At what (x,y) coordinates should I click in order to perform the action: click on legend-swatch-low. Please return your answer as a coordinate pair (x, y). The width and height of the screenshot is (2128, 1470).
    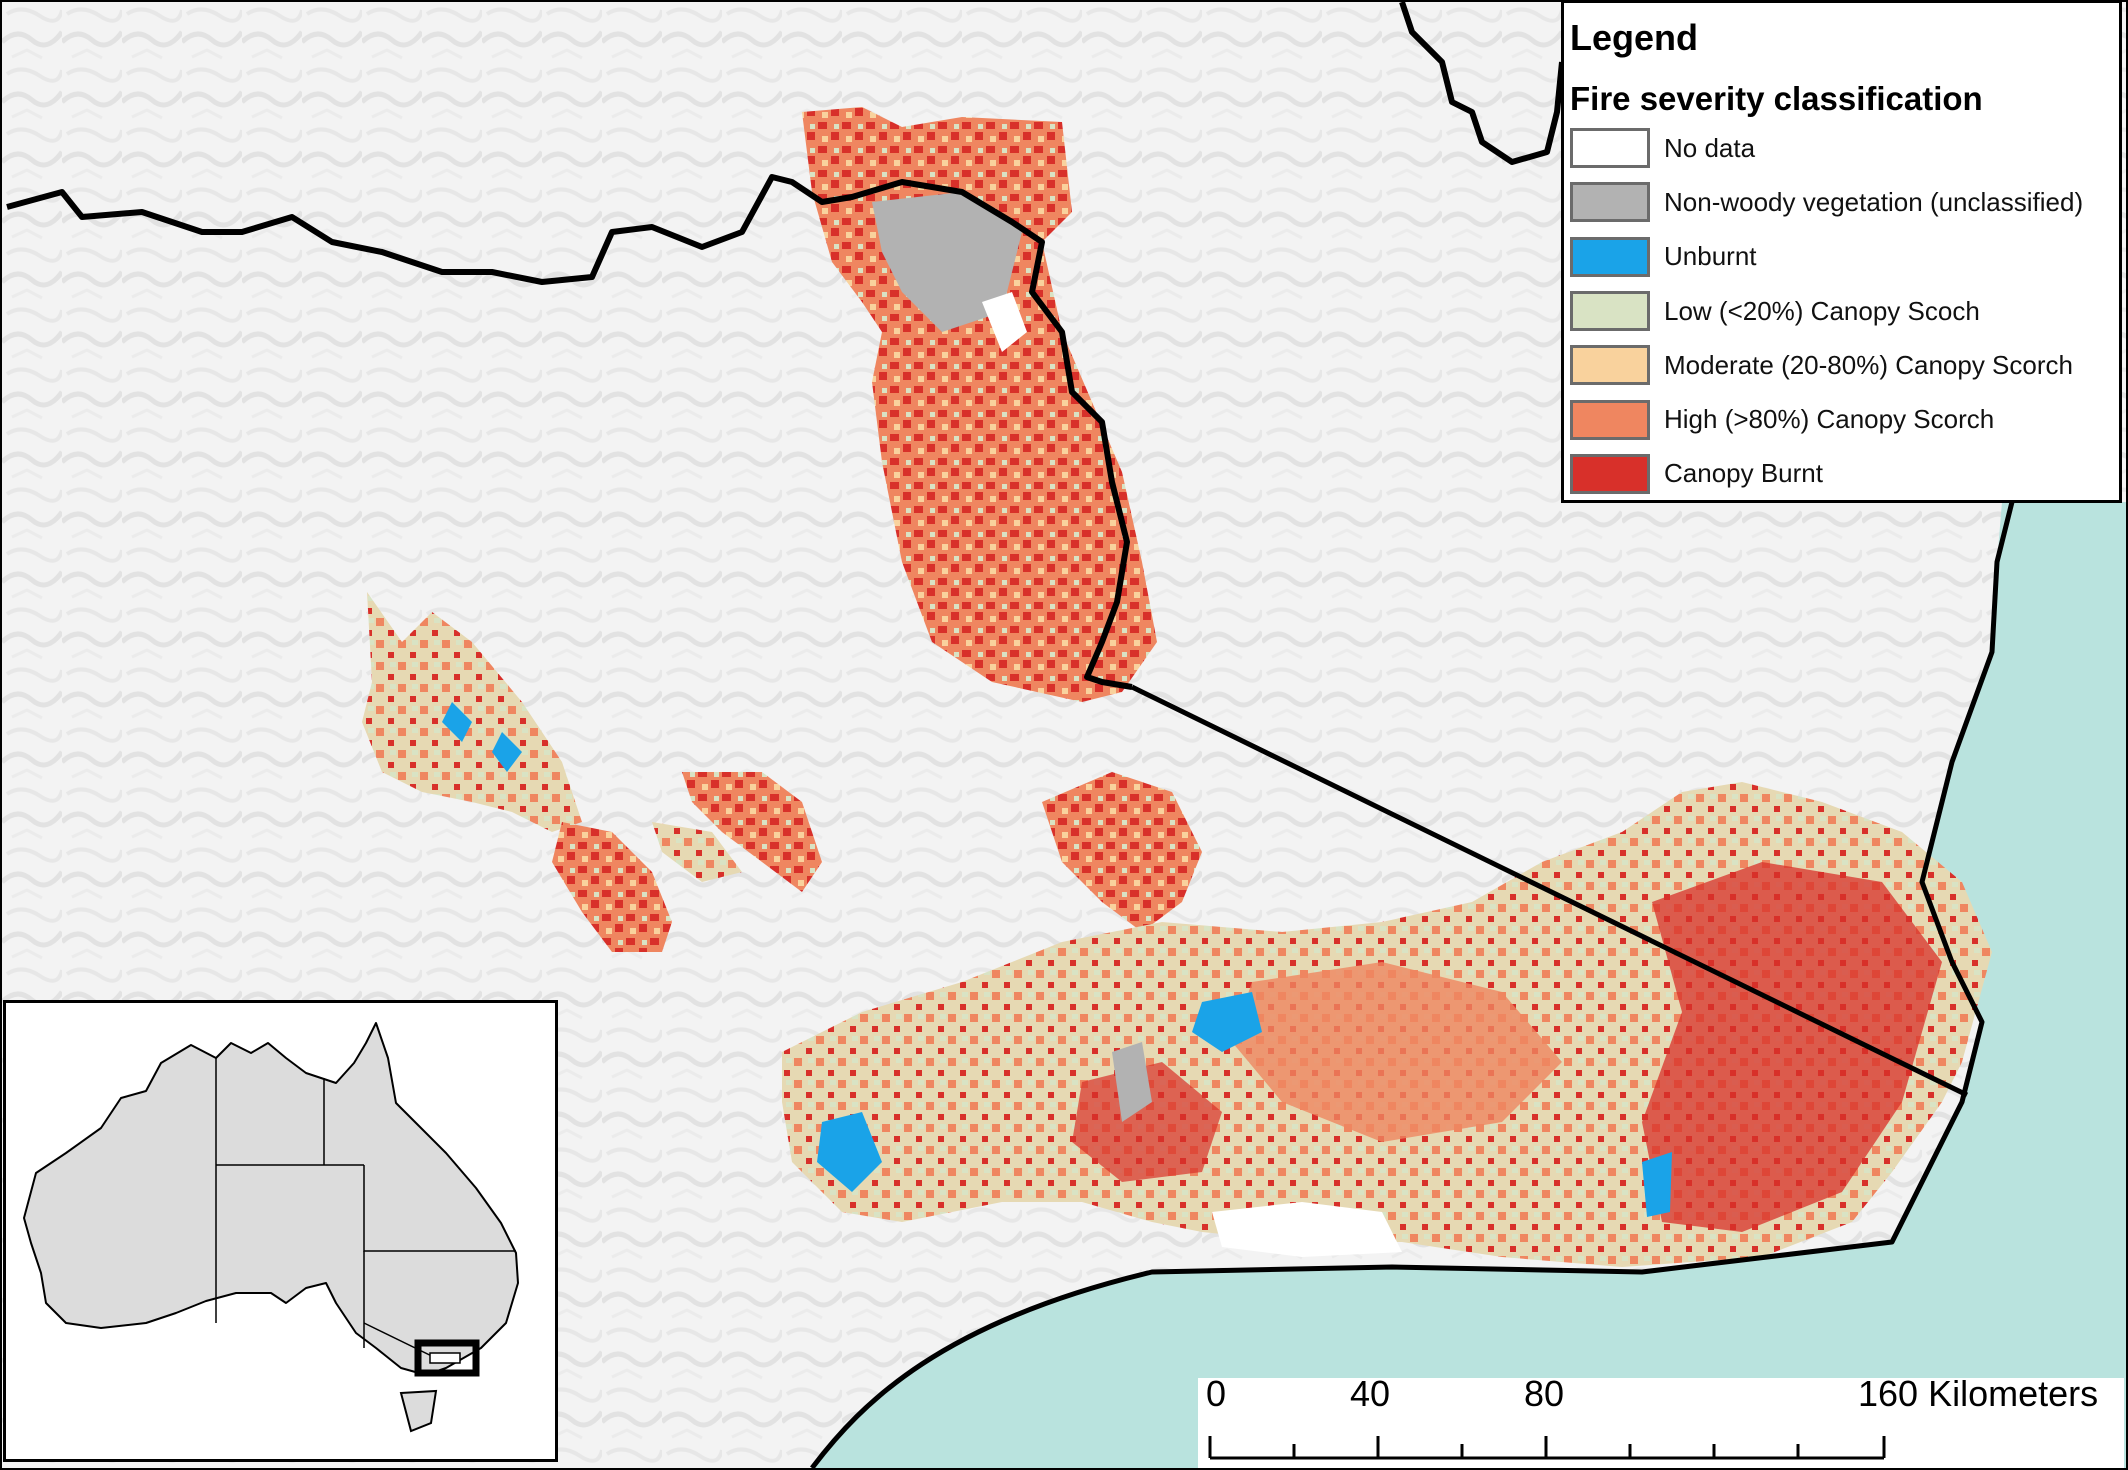
    Looking at the image, I should click on (1610, 311).